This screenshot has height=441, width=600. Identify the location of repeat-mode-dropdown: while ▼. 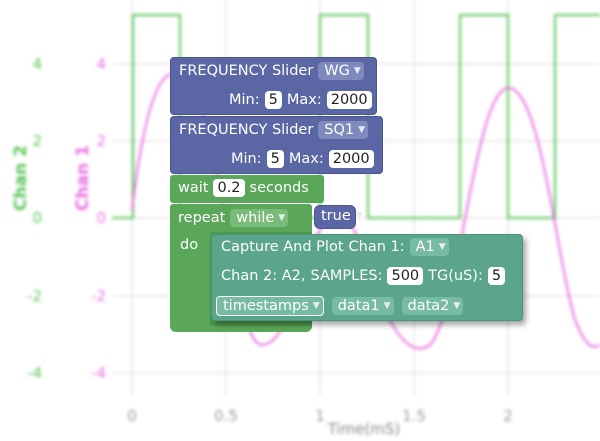
(259, 218).